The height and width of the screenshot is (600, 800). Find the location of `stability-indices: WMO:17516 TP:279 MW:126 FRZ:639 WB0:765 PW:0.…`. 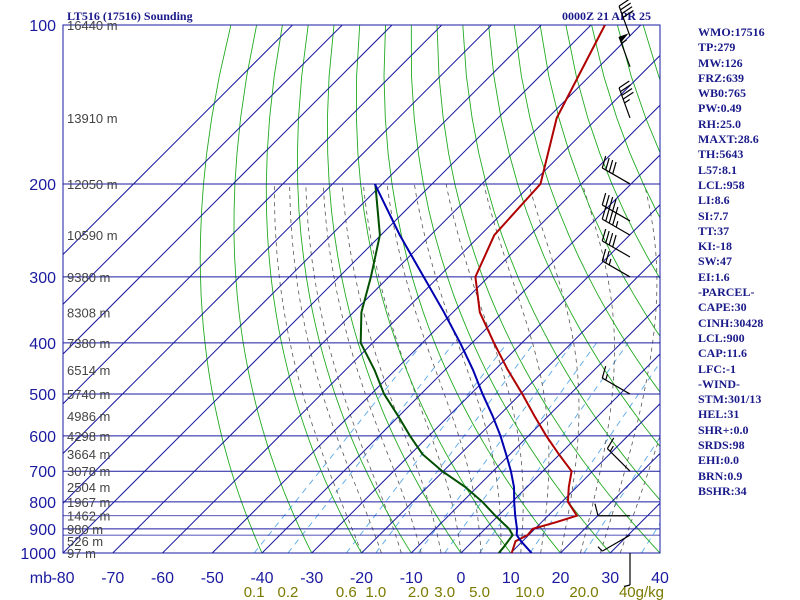

stability-indices: WMO:17516 TP:279 MW:126 FRZ:639 WB0:765 PW:0.… is located at coordinates (731, 262).